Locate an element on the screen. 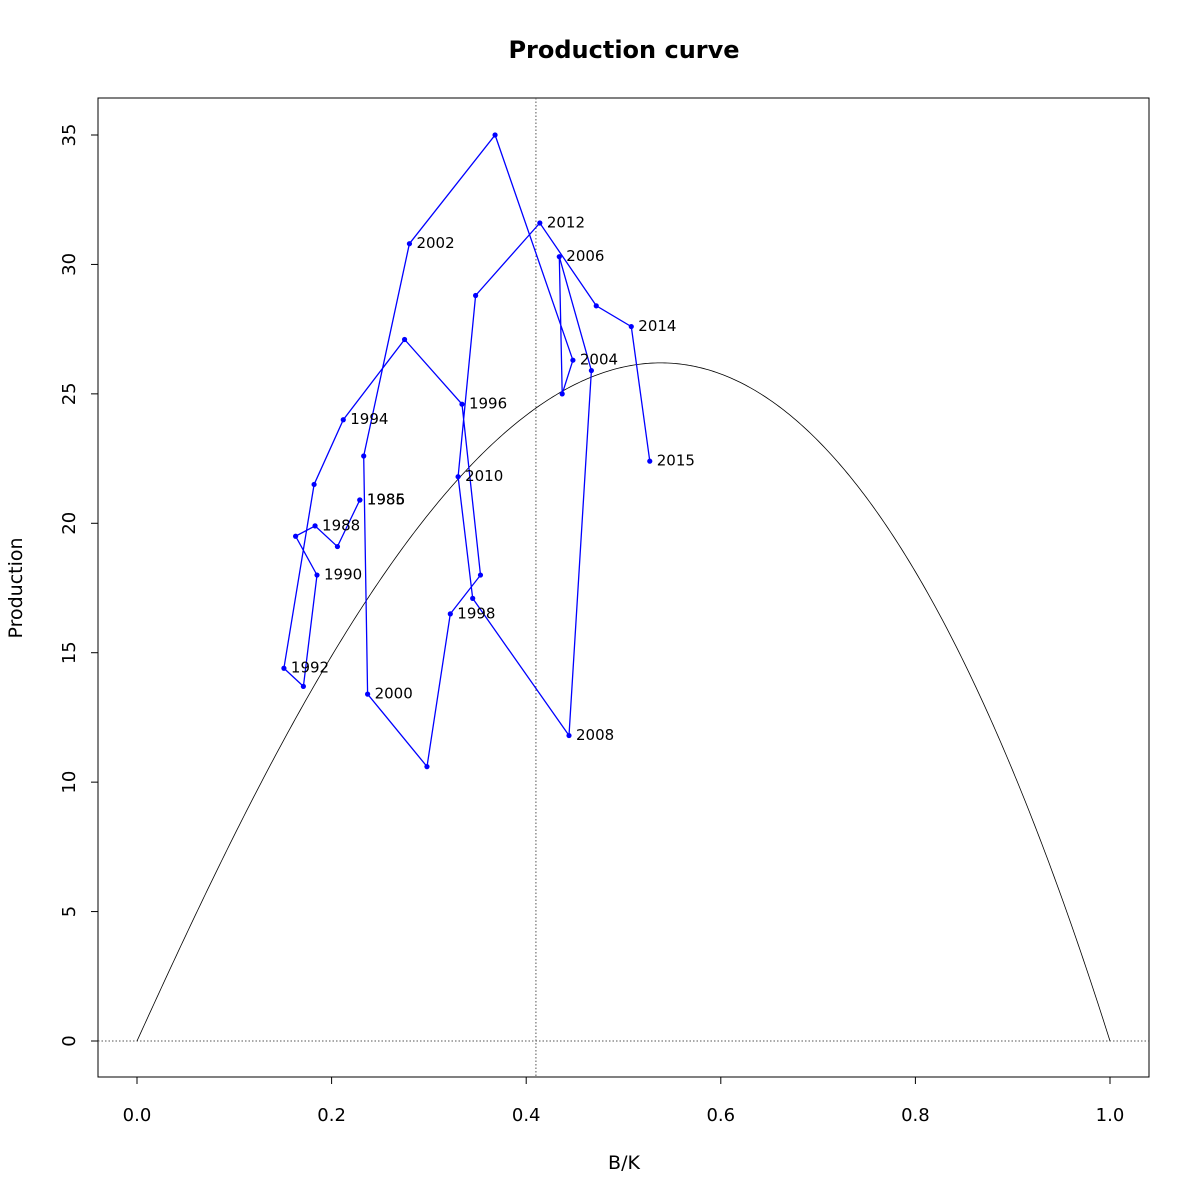 The width and height of the screenshot is (1200, 1200). y-tick-label: 30 is located at coordinates (69, 264).